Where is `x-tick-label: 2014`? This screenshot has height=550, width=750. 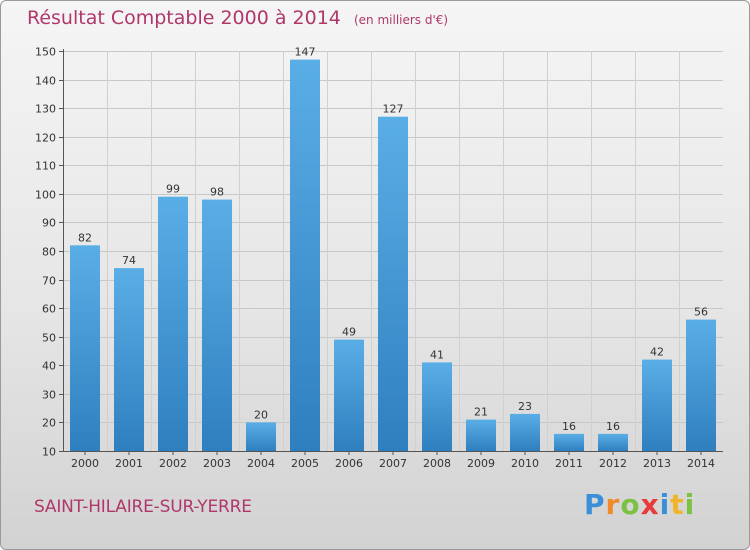 x-tick-label: 2014 is located at coordinates (701, 463).